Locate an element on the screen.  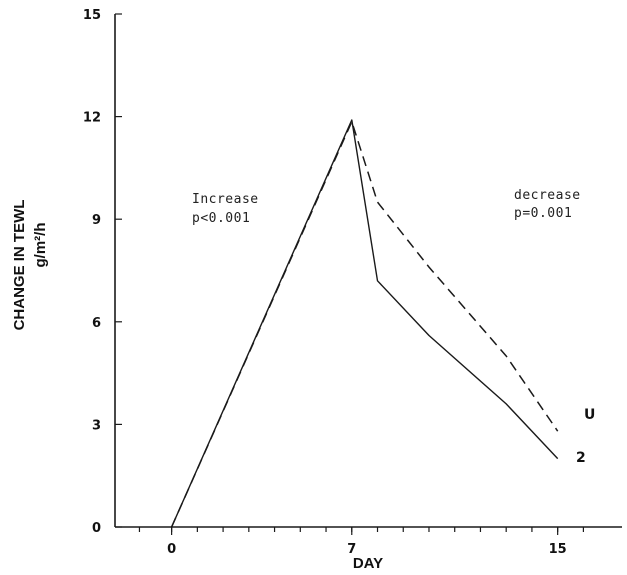
y-axis-unit-group: g/m²/h is located at coordinates (40, 245).